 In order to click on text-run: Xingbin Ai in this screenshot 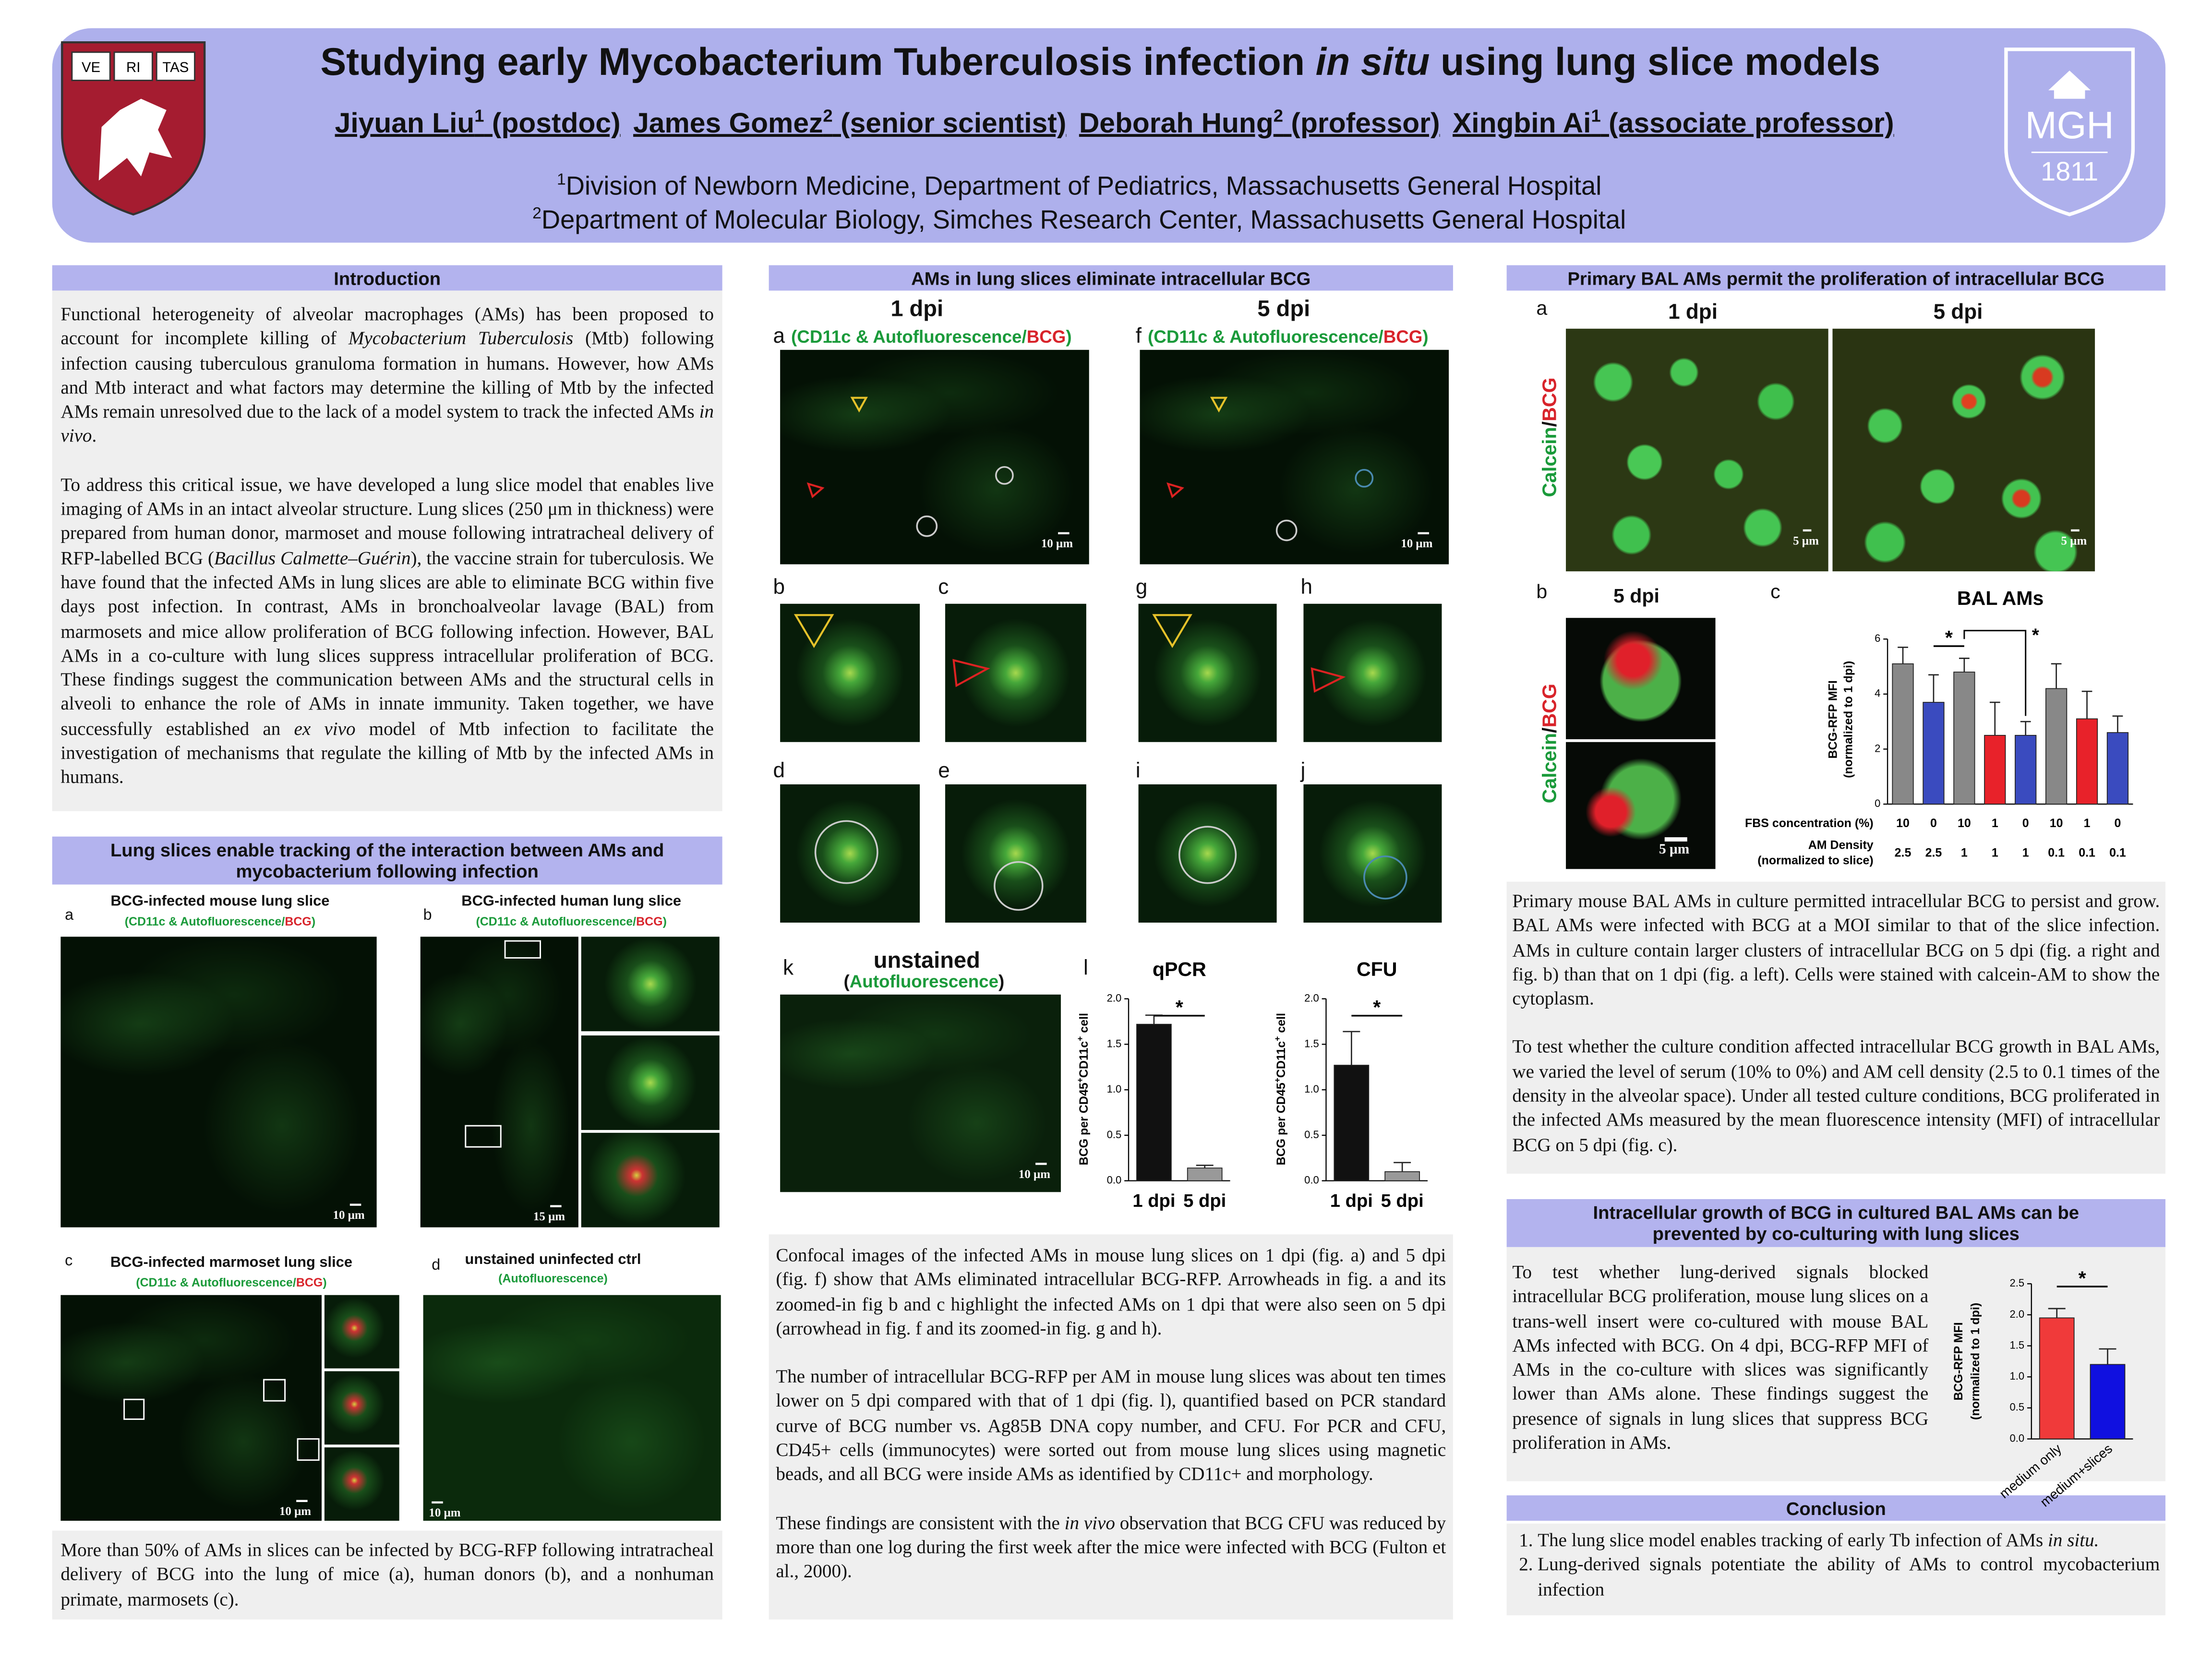, I will do `click(1522, 124)`.